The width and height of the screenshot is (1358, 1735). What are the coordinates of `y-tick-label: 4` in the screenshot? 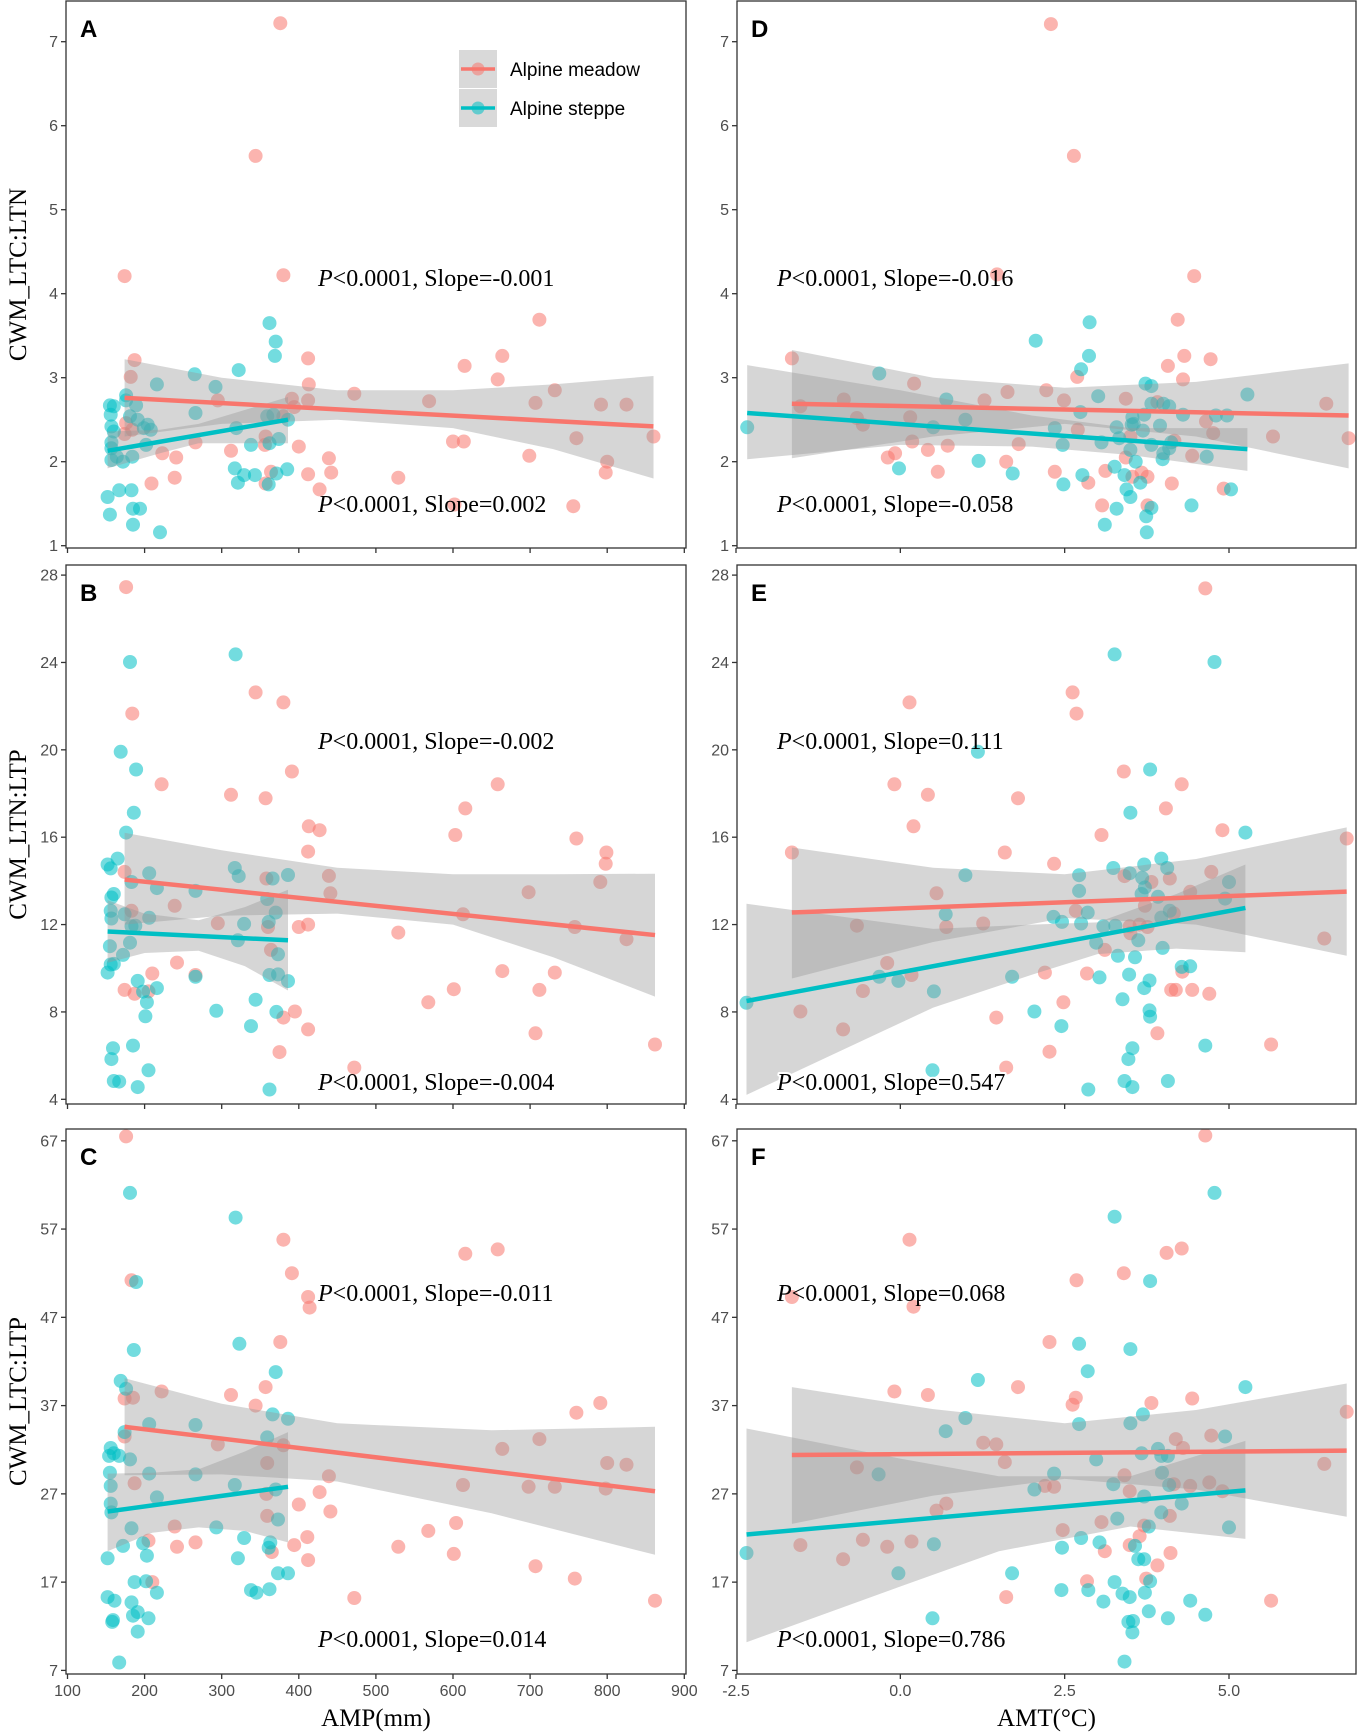 It's located at (53, 1100).